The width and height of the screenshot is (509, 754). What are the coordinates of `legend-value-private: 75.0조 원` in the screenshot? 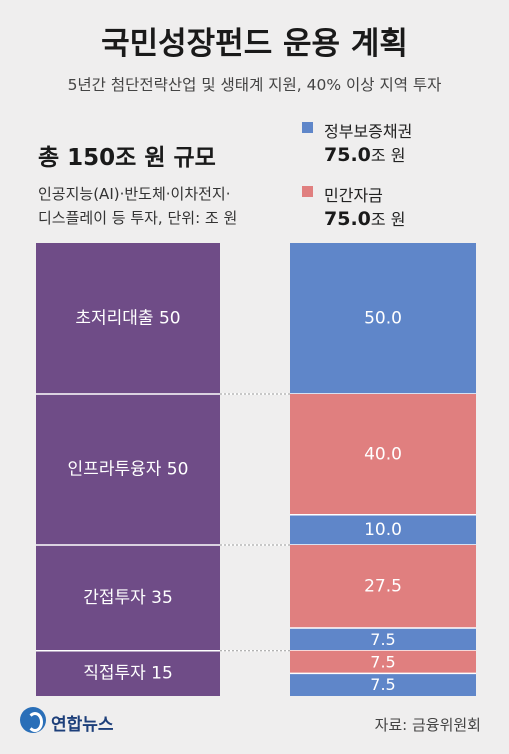 It's located at (364, 218).